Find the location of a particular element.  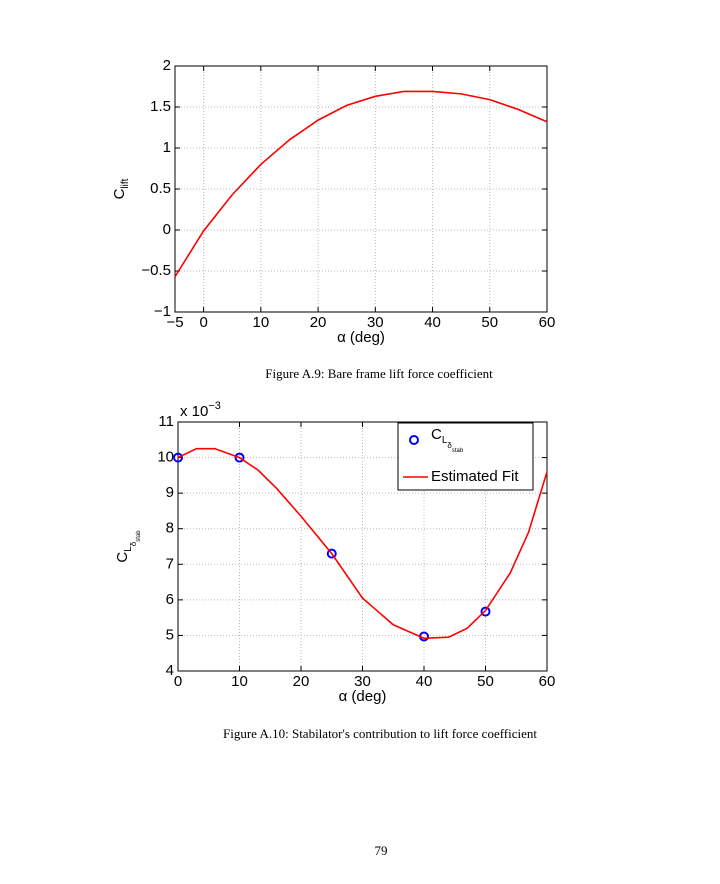

y-multiplier: x 10−3 is located at coordinates (200, 410).